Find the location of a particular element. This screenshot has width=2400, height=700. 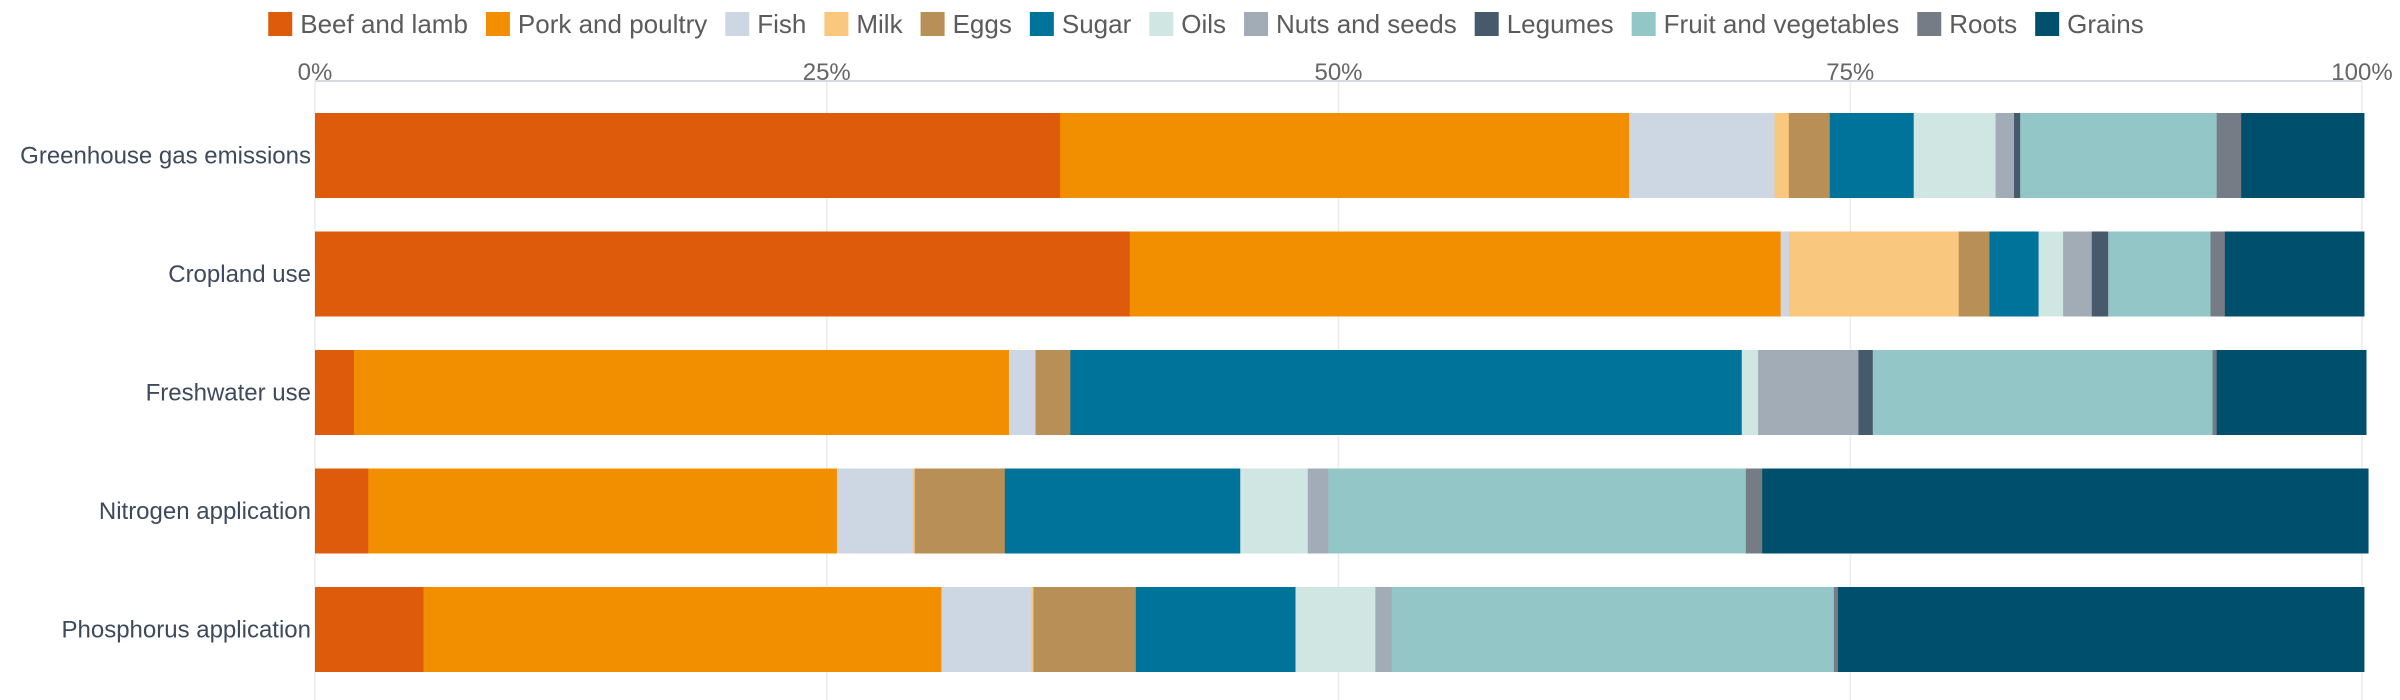

legend-label: Beef and lamb is located at coordinates (384, 24).